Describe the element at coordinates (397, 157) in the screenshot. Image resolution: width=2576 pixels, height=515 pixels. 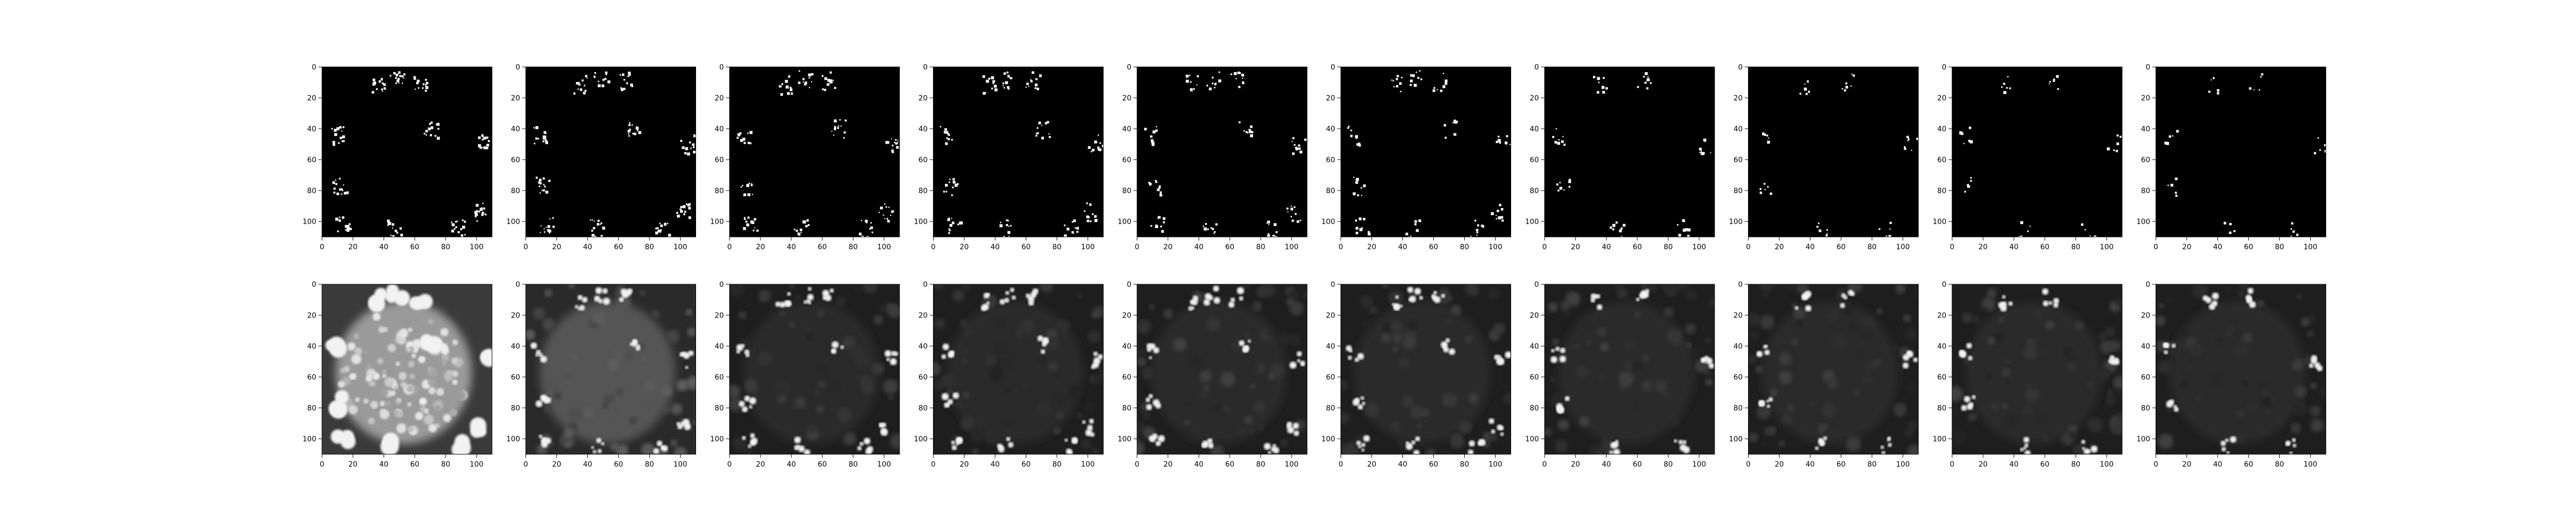
I see `mask-row-panel-1: 0 20 40 60 80 100 0 20 40 60 80 100` at that location.